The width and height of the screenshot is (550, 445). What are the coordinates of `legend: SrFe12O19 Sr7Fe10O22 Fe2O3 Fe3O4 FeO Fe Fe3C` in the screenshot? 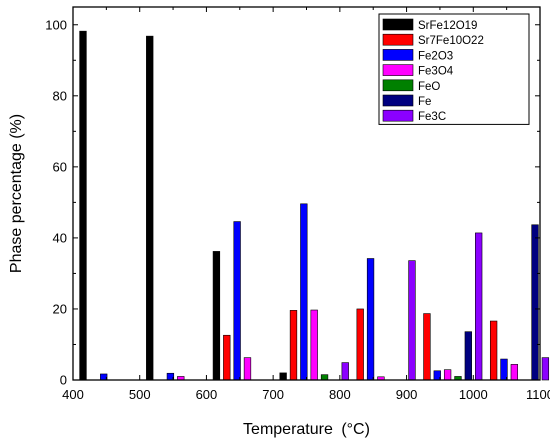 It's located at (454, 69).